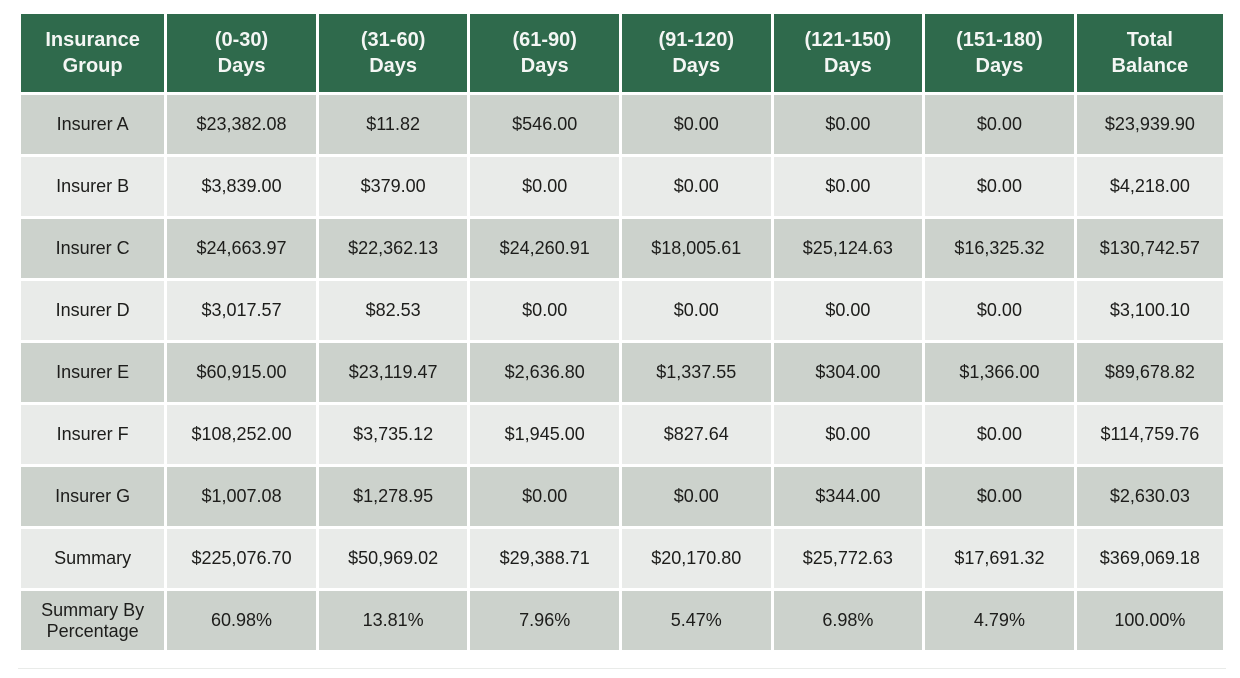 The height and width of the screenshot is (678, 1240). What do you see at coordinates (999, 558) in the screenshot?
I see `cell-value: $17,691.32` at bounding box center [999, 558].